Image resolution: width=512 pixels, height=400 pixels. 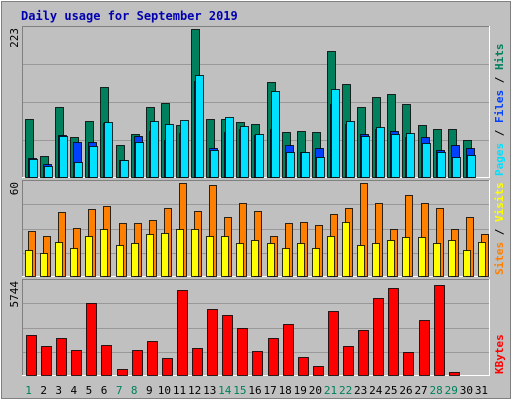 I want to click on x-tick-label: 2, so click(x=43, y=390).